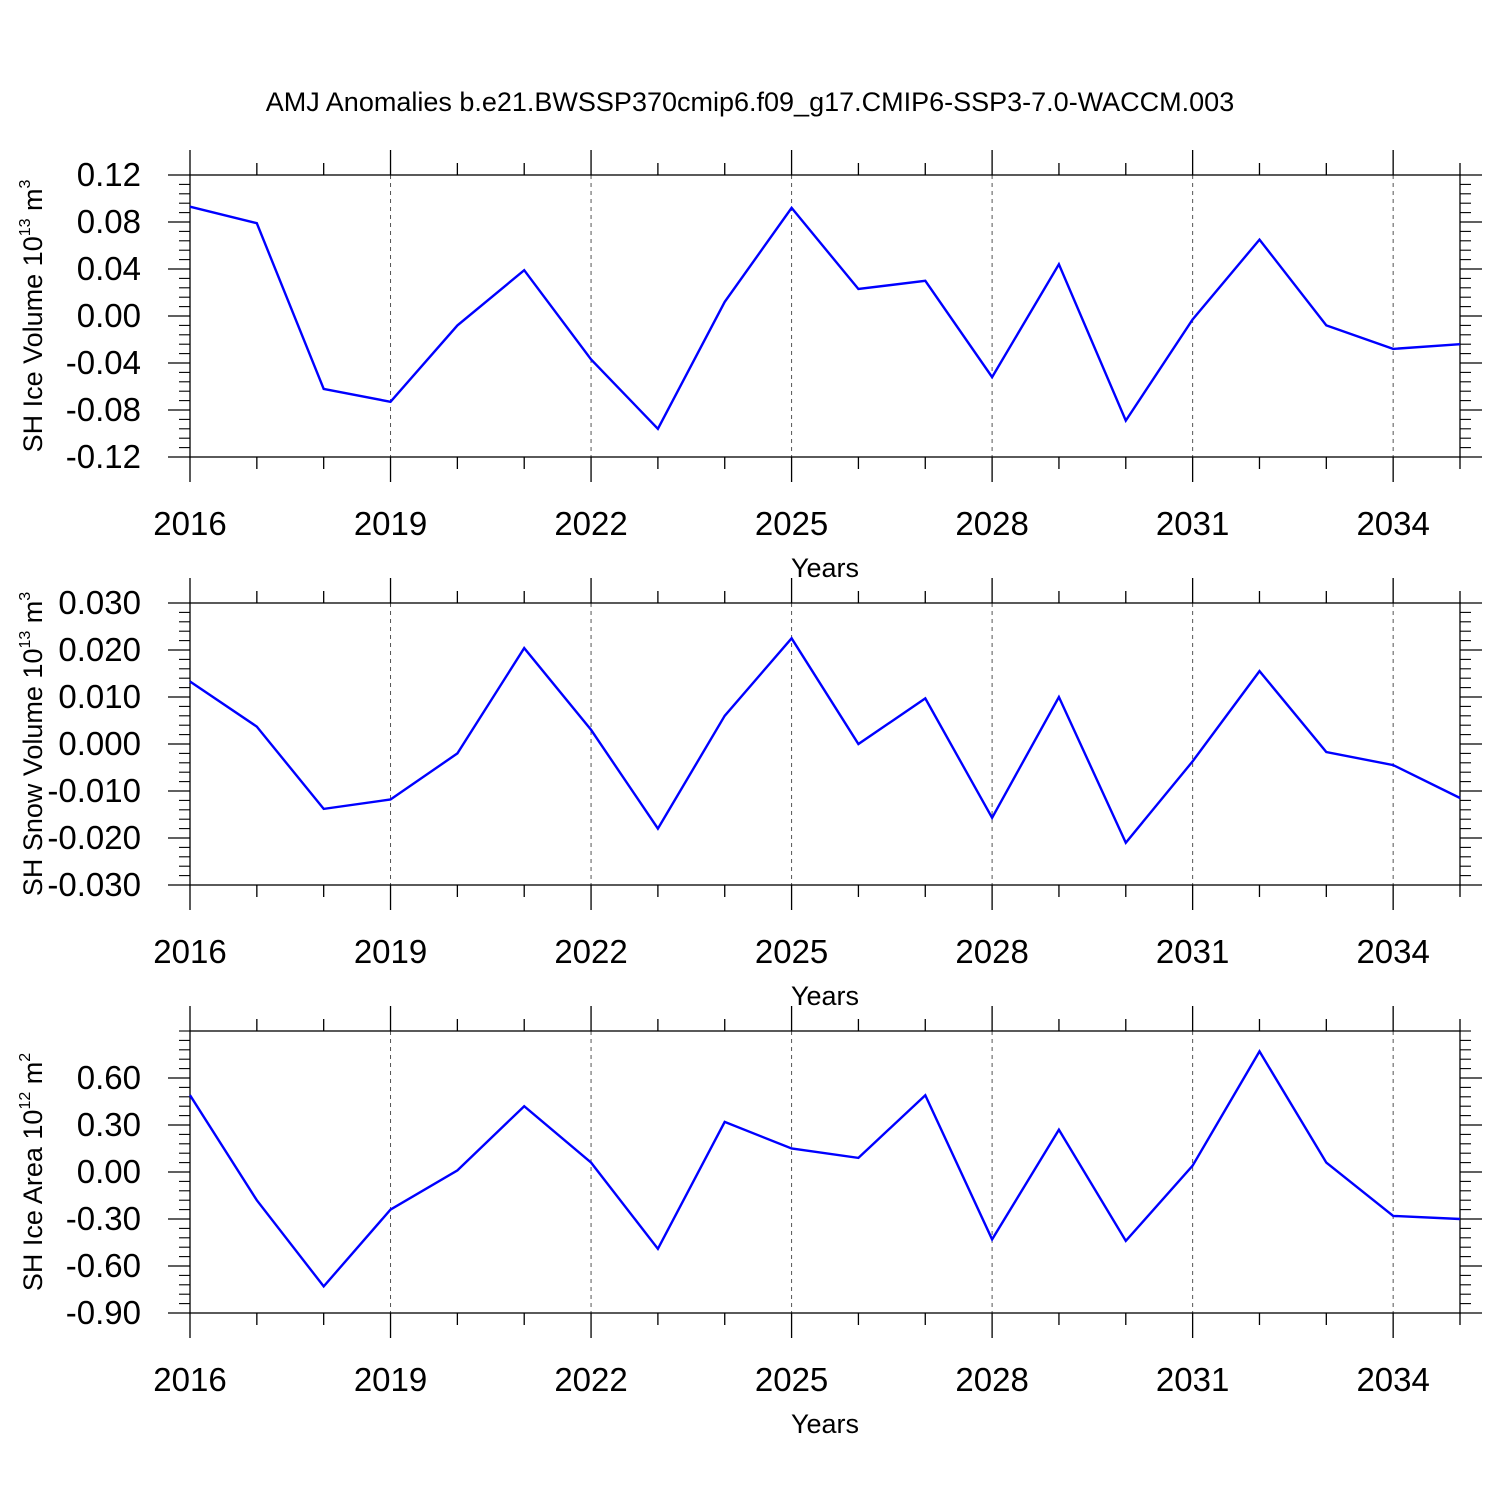  What do you see at coordinates (99, 602) in the screenshot?
I see `y-tick-label: 0.030` at bounding box center [99, 602].